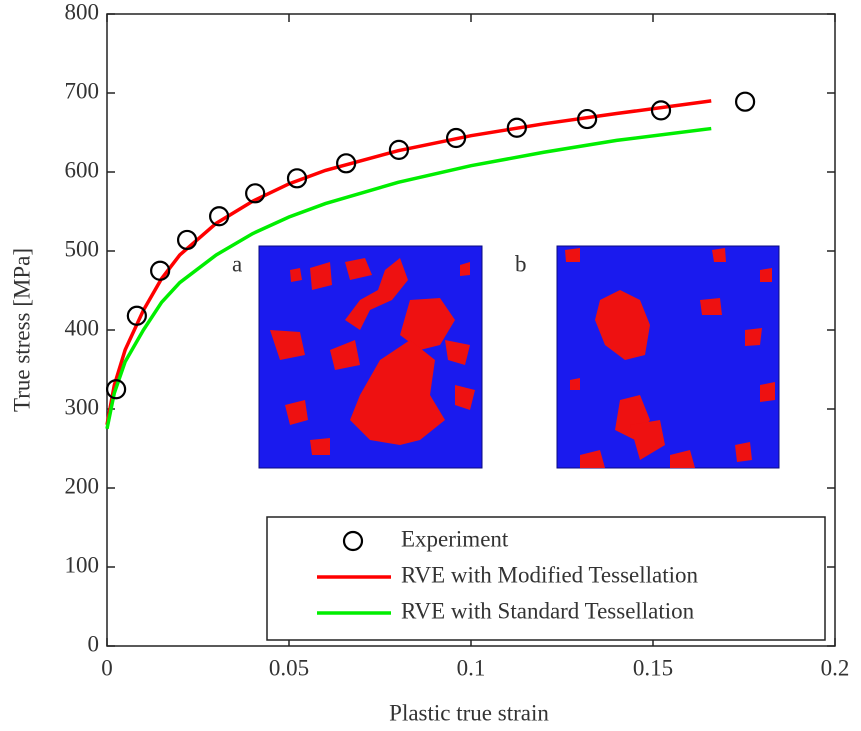  What do you see at coordinates (237, 263) in the screenshot?
I see `inset-label: a` at bounding box center [237, 263].